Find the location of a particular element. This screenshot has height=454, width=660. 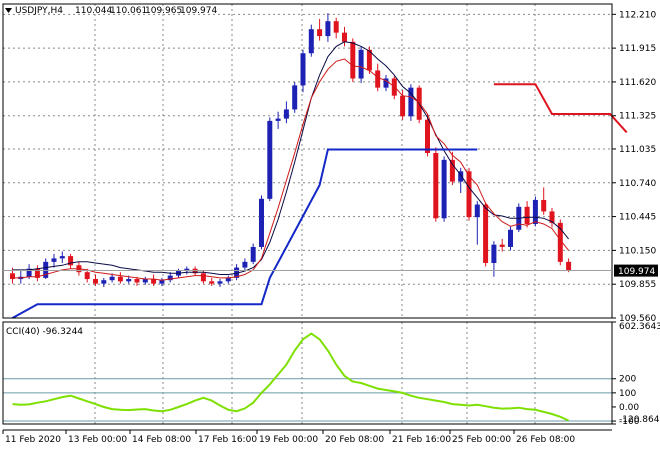

current-price-value: 109.974 is located at coordinates (636, 272).